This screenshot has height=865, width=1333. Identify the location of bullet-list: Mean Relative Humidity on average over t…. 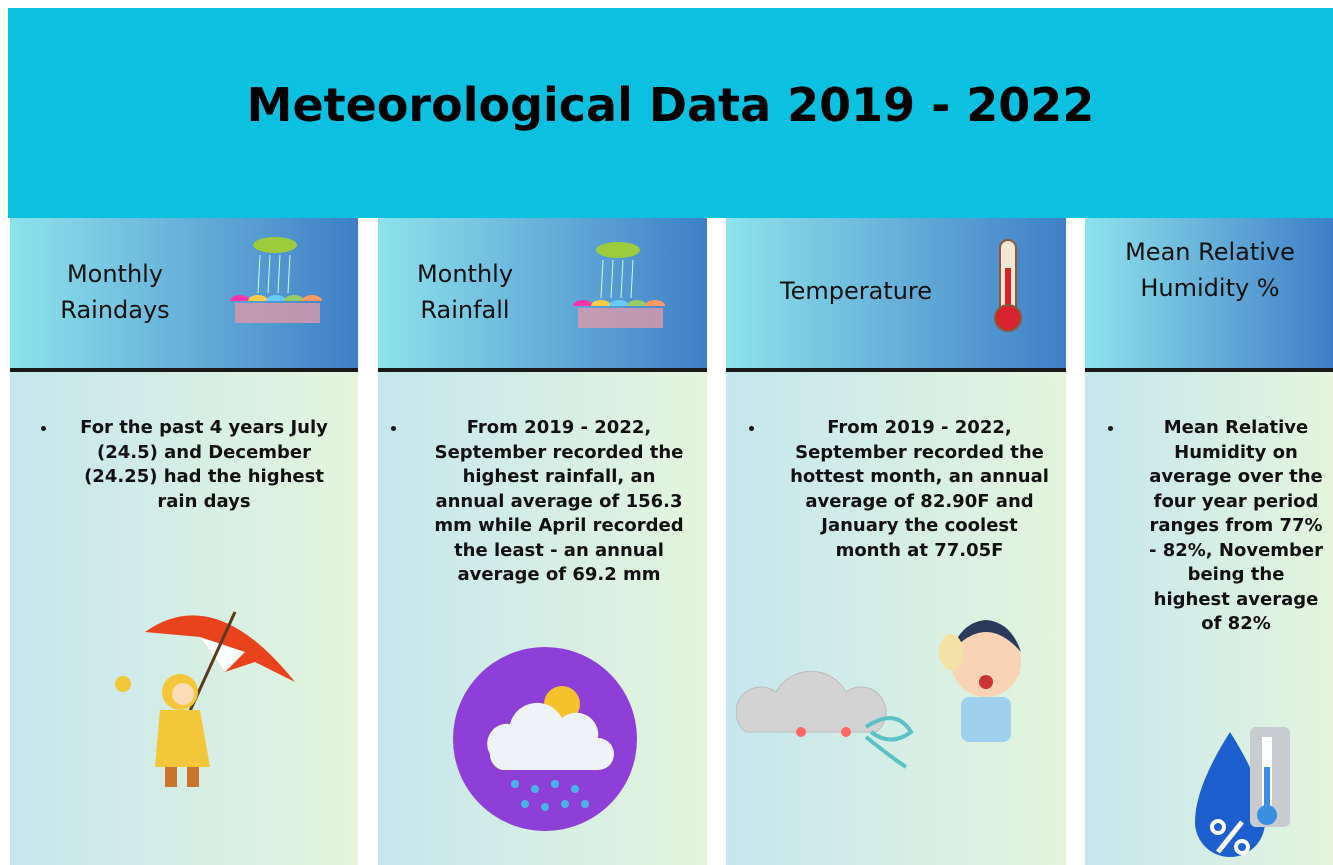
(1216, 526).